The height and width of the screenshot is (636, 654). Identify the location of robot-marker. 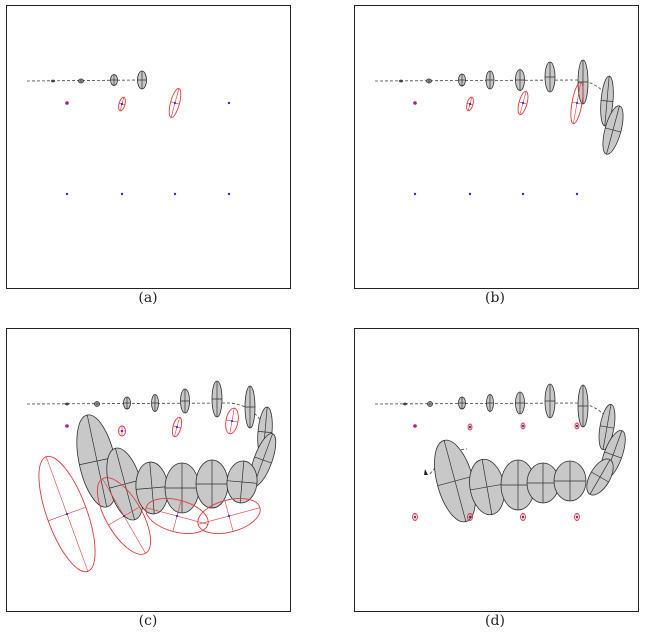
(426, 472).